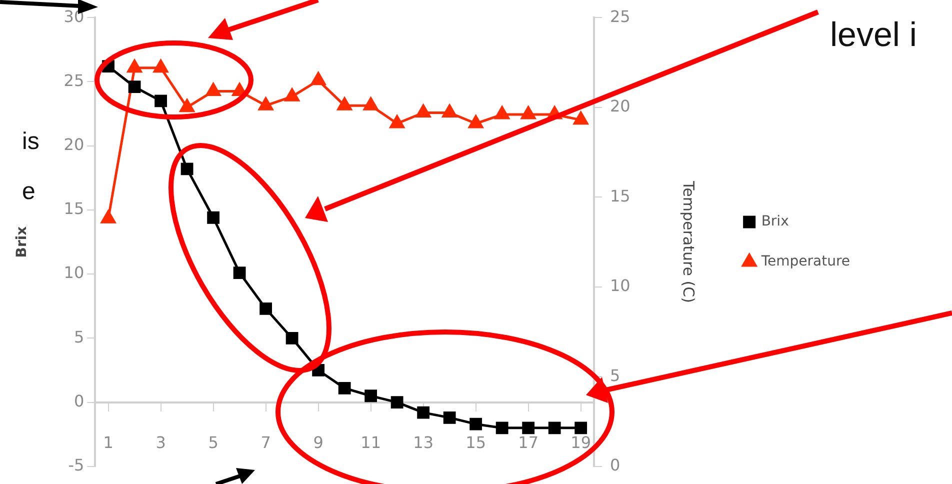 The image size is (952, 484). What do you see at coordinates (265, 442) in the screenshot?
I see `x-tick-label: 7` at bounding box center [265, 442].